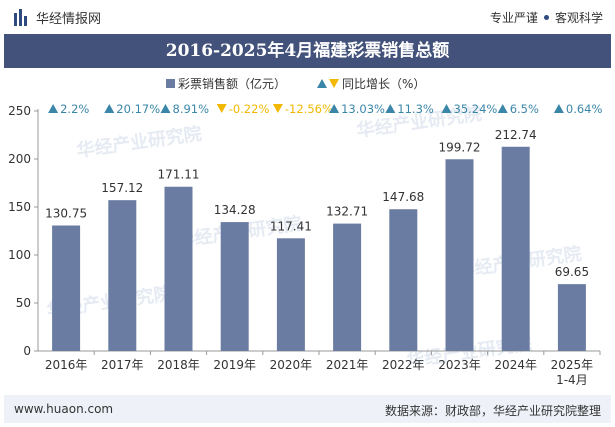 The image size is (615, 427). Describe the element at coordinates (191, 109) in the screenshot. I see `growth-value-label: 8.91%` at that location.